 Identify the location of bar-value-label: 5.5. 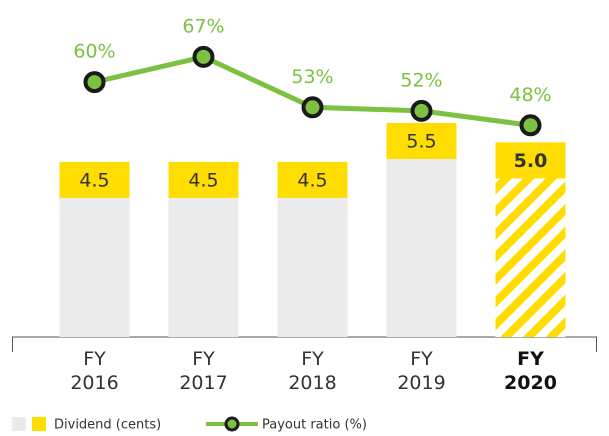
(421, 141).